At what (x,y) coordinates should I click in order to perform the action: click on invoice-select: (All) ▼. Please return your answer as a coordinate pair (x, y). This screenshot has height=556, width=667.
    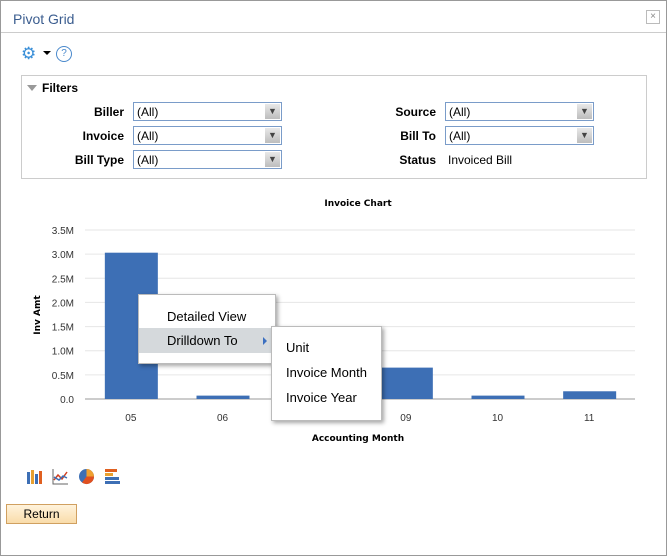
    Looking at the image, I should click on (207, 135).